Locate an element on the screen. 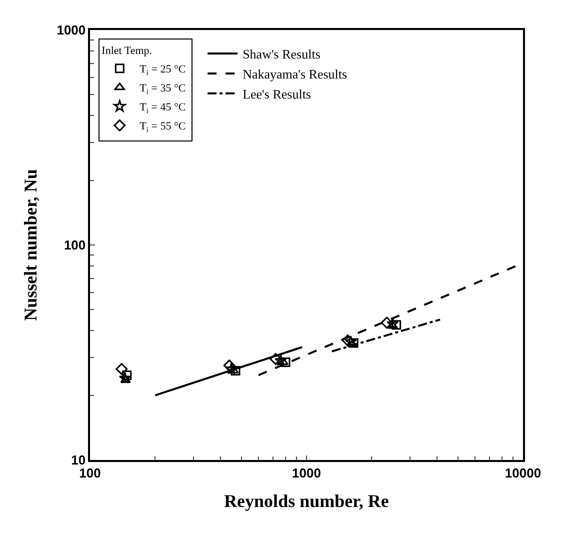 The height and width of the screenshot is (540, 563). legend-label: Lee's Results is located at coordinates (276, 94).